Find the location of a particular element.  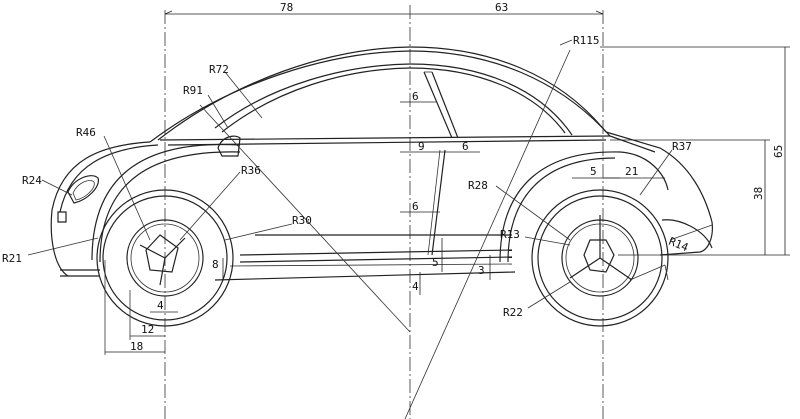

dim-4-b: 4 is located at coordinates (160, 305).